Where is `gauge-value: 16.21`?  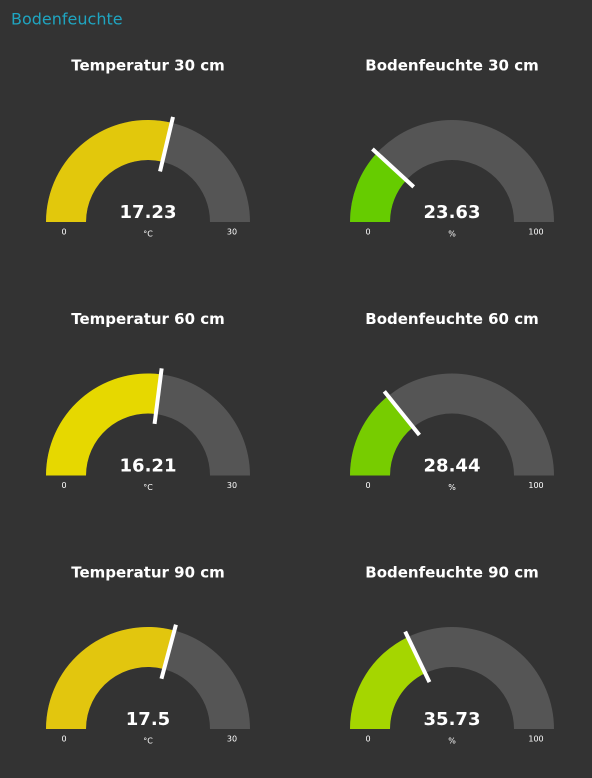
gauge-value: 16.21 is located at coordinates (148, 466).